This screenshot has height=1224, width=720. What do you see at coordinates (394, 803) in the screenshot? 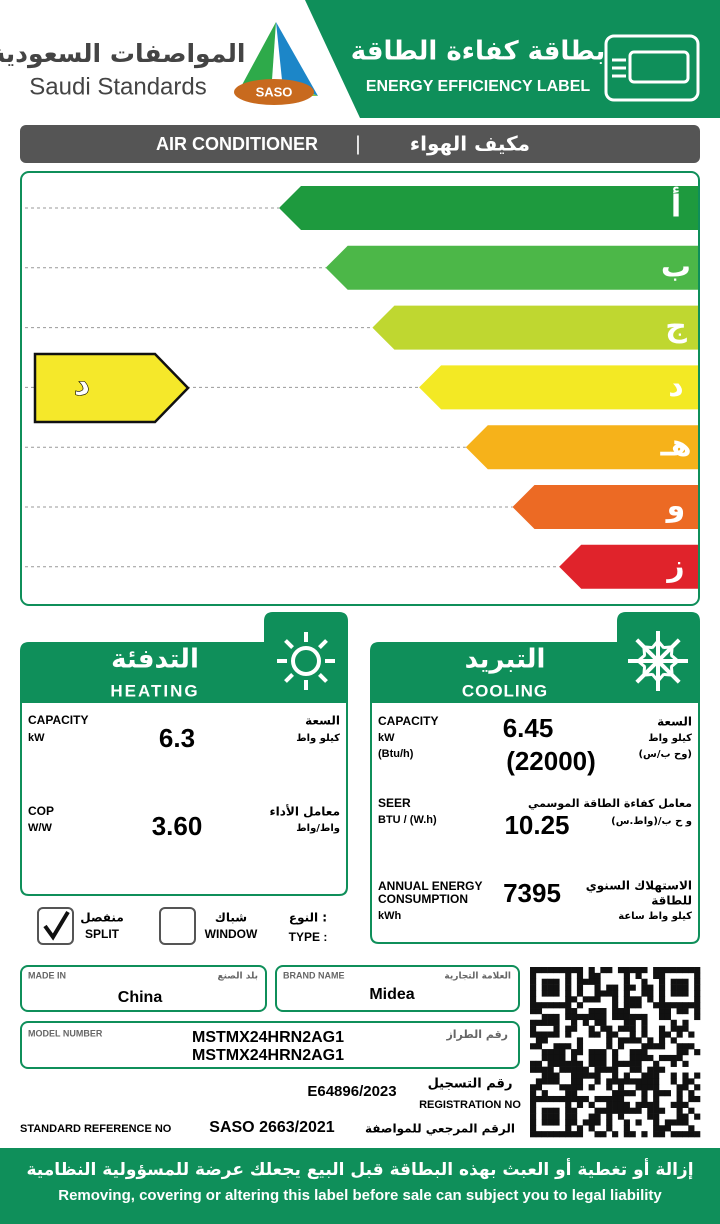
I see `label-en: SEER` at bounding box center [394, 803].